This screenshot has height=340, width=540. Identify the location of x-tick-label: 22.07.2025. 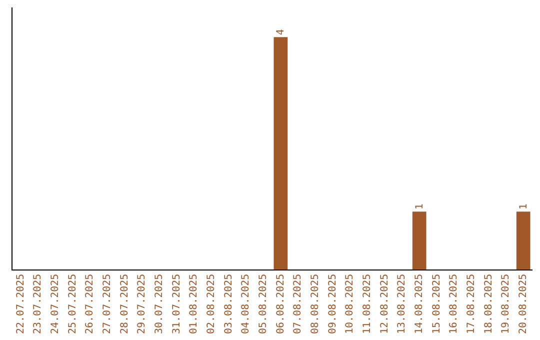
(20, 304).